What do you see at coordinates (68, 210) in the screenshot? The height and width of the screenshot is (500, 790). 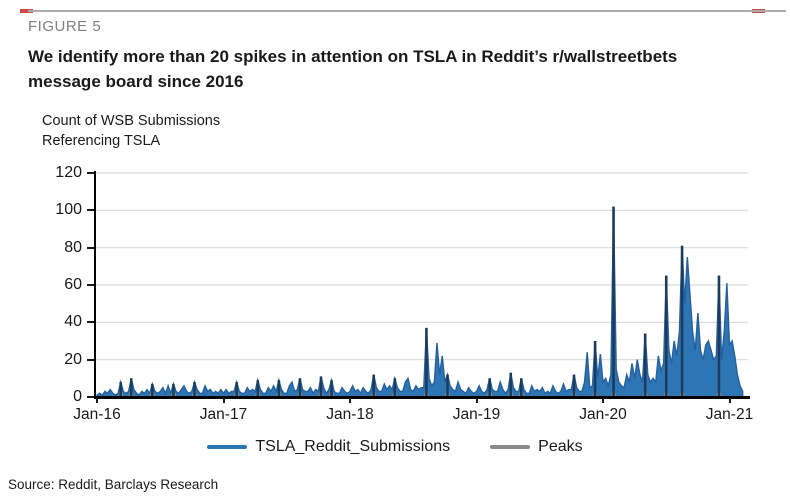 I see `y-tick-label: 100` at bounding box center [68, 210].